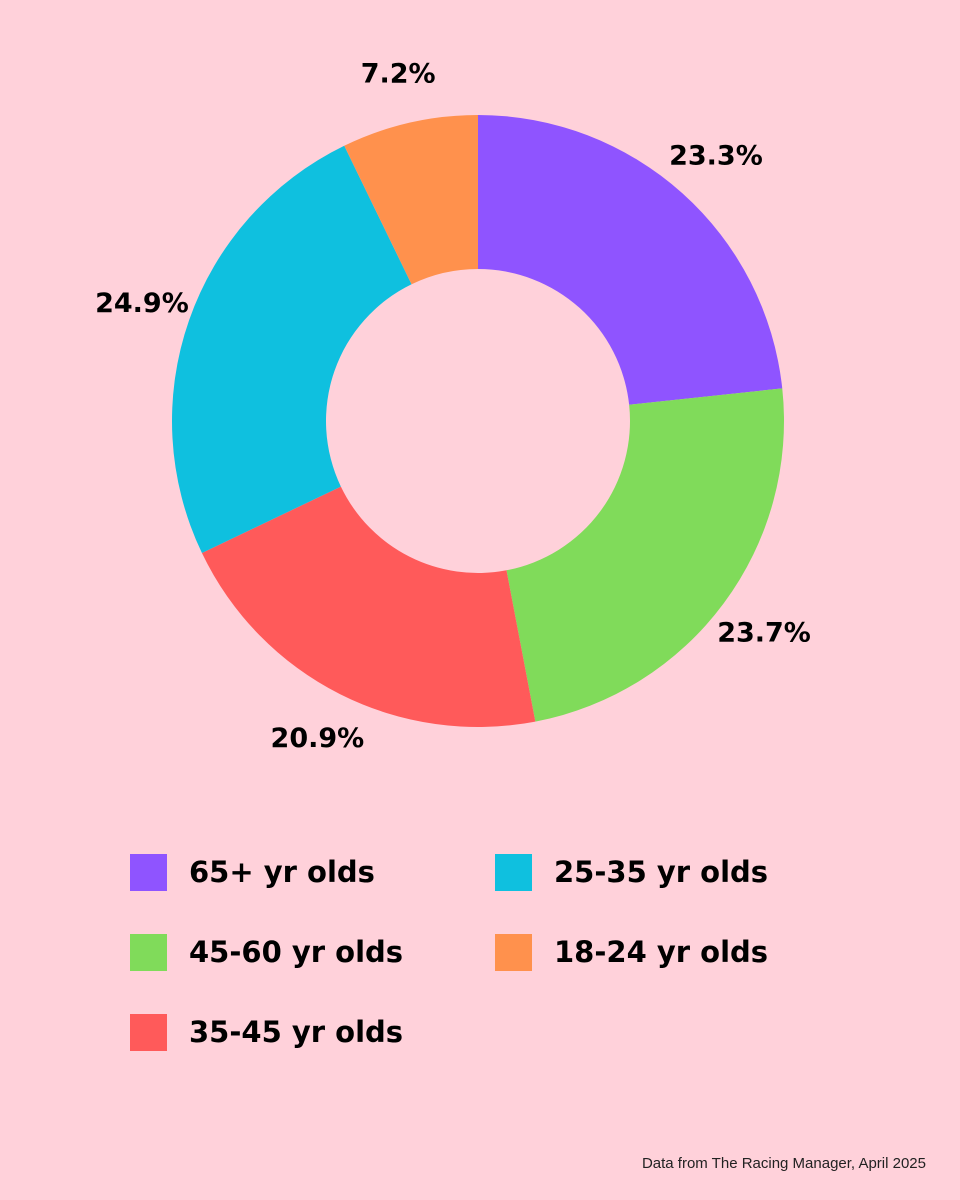  Describe the element at coordinates (630, 260) in the screenshot. I see `slice-65plus-yr-olds` at that location.